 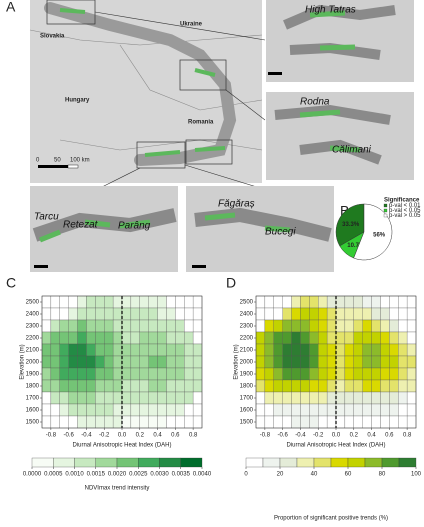 I want to click on colorbar-tick-label: 0.0025, so click(x=138, y=475).